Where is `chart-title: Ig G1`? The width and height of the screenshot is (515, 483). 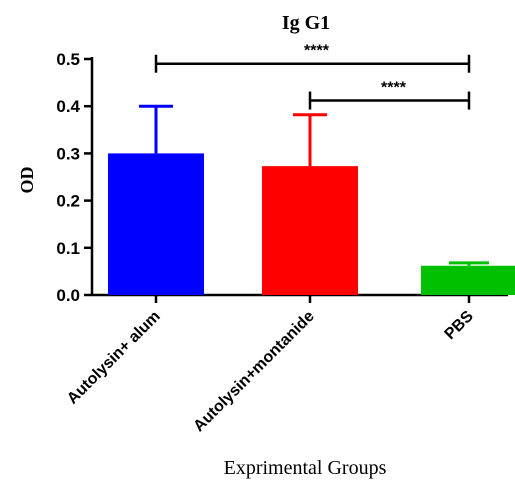
chart-title: Ig G1 is located at coordinates (306, 23).